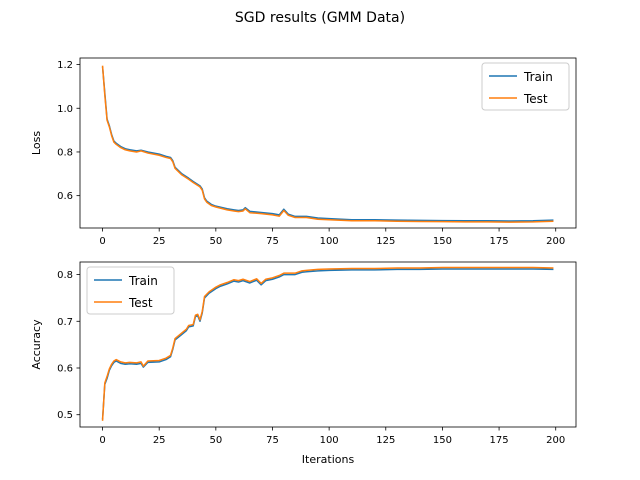 The image size is (640, 480). Describe the element at coordinates (65, 322) in the screenshot. I see `y-tick-label: 0.7` at that location.